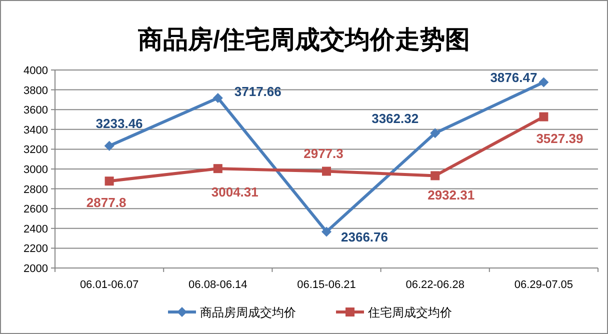  Describe the element at coordinates (119, 123) in the screenshot. I see `data-label: 3233.46` at that location.